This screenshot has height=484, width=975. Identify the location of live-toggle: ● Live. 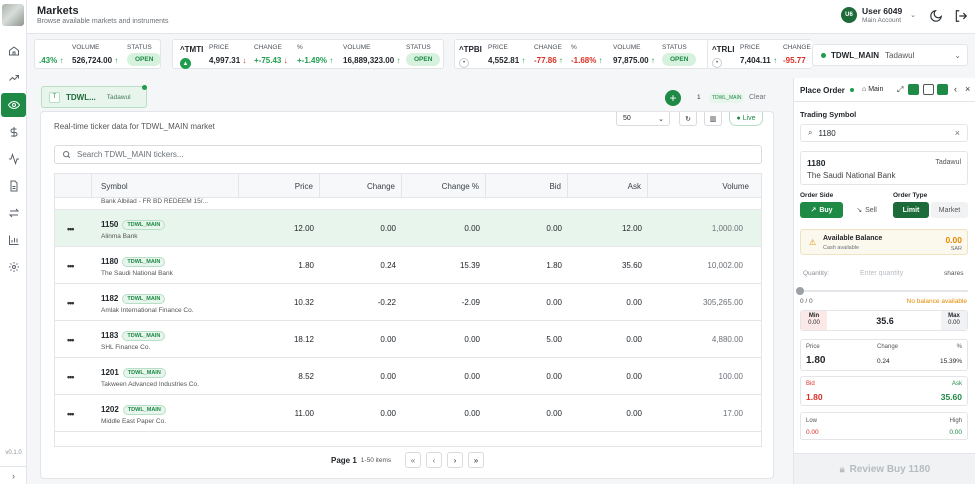
(746, 119).